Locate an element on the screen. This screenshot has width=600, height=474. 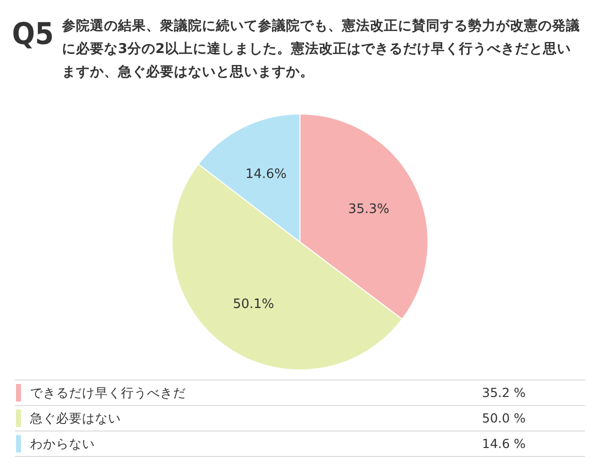
chart-subtitle: 参院選の結果、衆議院に続いて参議院でも、憲法改正に賛同する勢力が改憲の発議に必要な3分の2以上に達しました。憲法改正はできるだけ早く行うべきだと思いますか、急ぐ必要はないと思いますか。 is located at coordinates (320, 48).